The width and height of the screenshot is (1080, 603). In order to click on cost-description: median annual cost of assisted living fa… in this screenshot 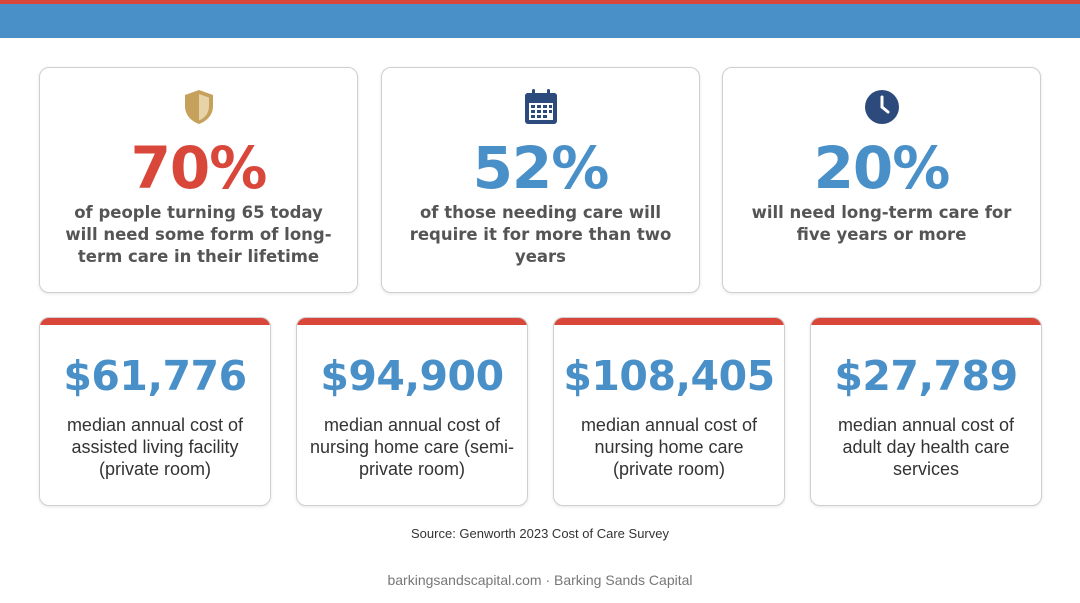, I will do `click(155, 447)`.